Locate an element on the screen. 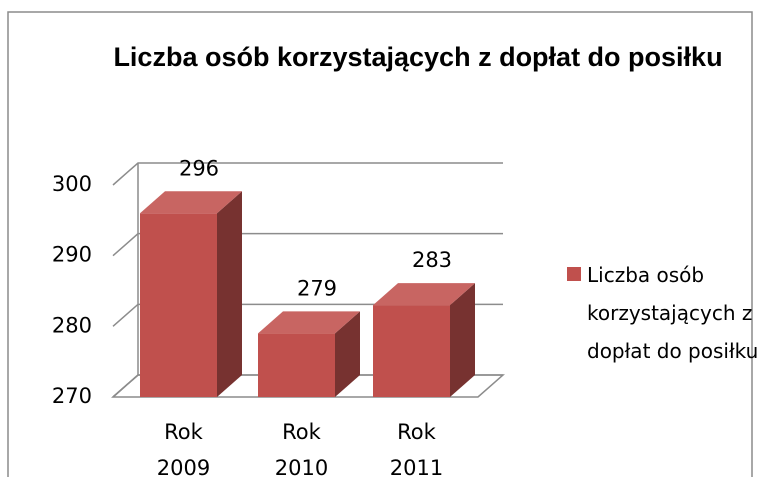 This screenshot has height=477, width=767. data-label: 283 is located at coordinates (432, 260).